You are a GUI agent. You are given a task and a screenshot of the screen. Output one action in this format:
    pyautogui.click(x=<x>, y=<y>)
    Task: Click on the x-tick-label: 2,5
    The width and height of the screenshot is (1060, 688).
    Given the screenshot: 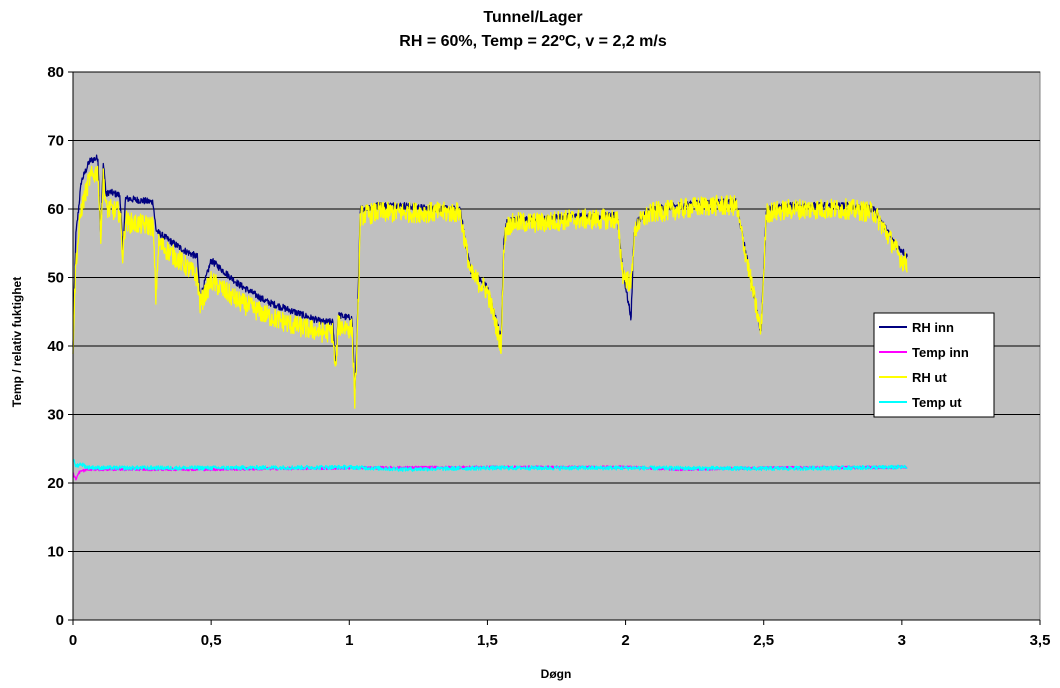 What is the action you would take?
    pyautogui.click(x=763, y=640)
    